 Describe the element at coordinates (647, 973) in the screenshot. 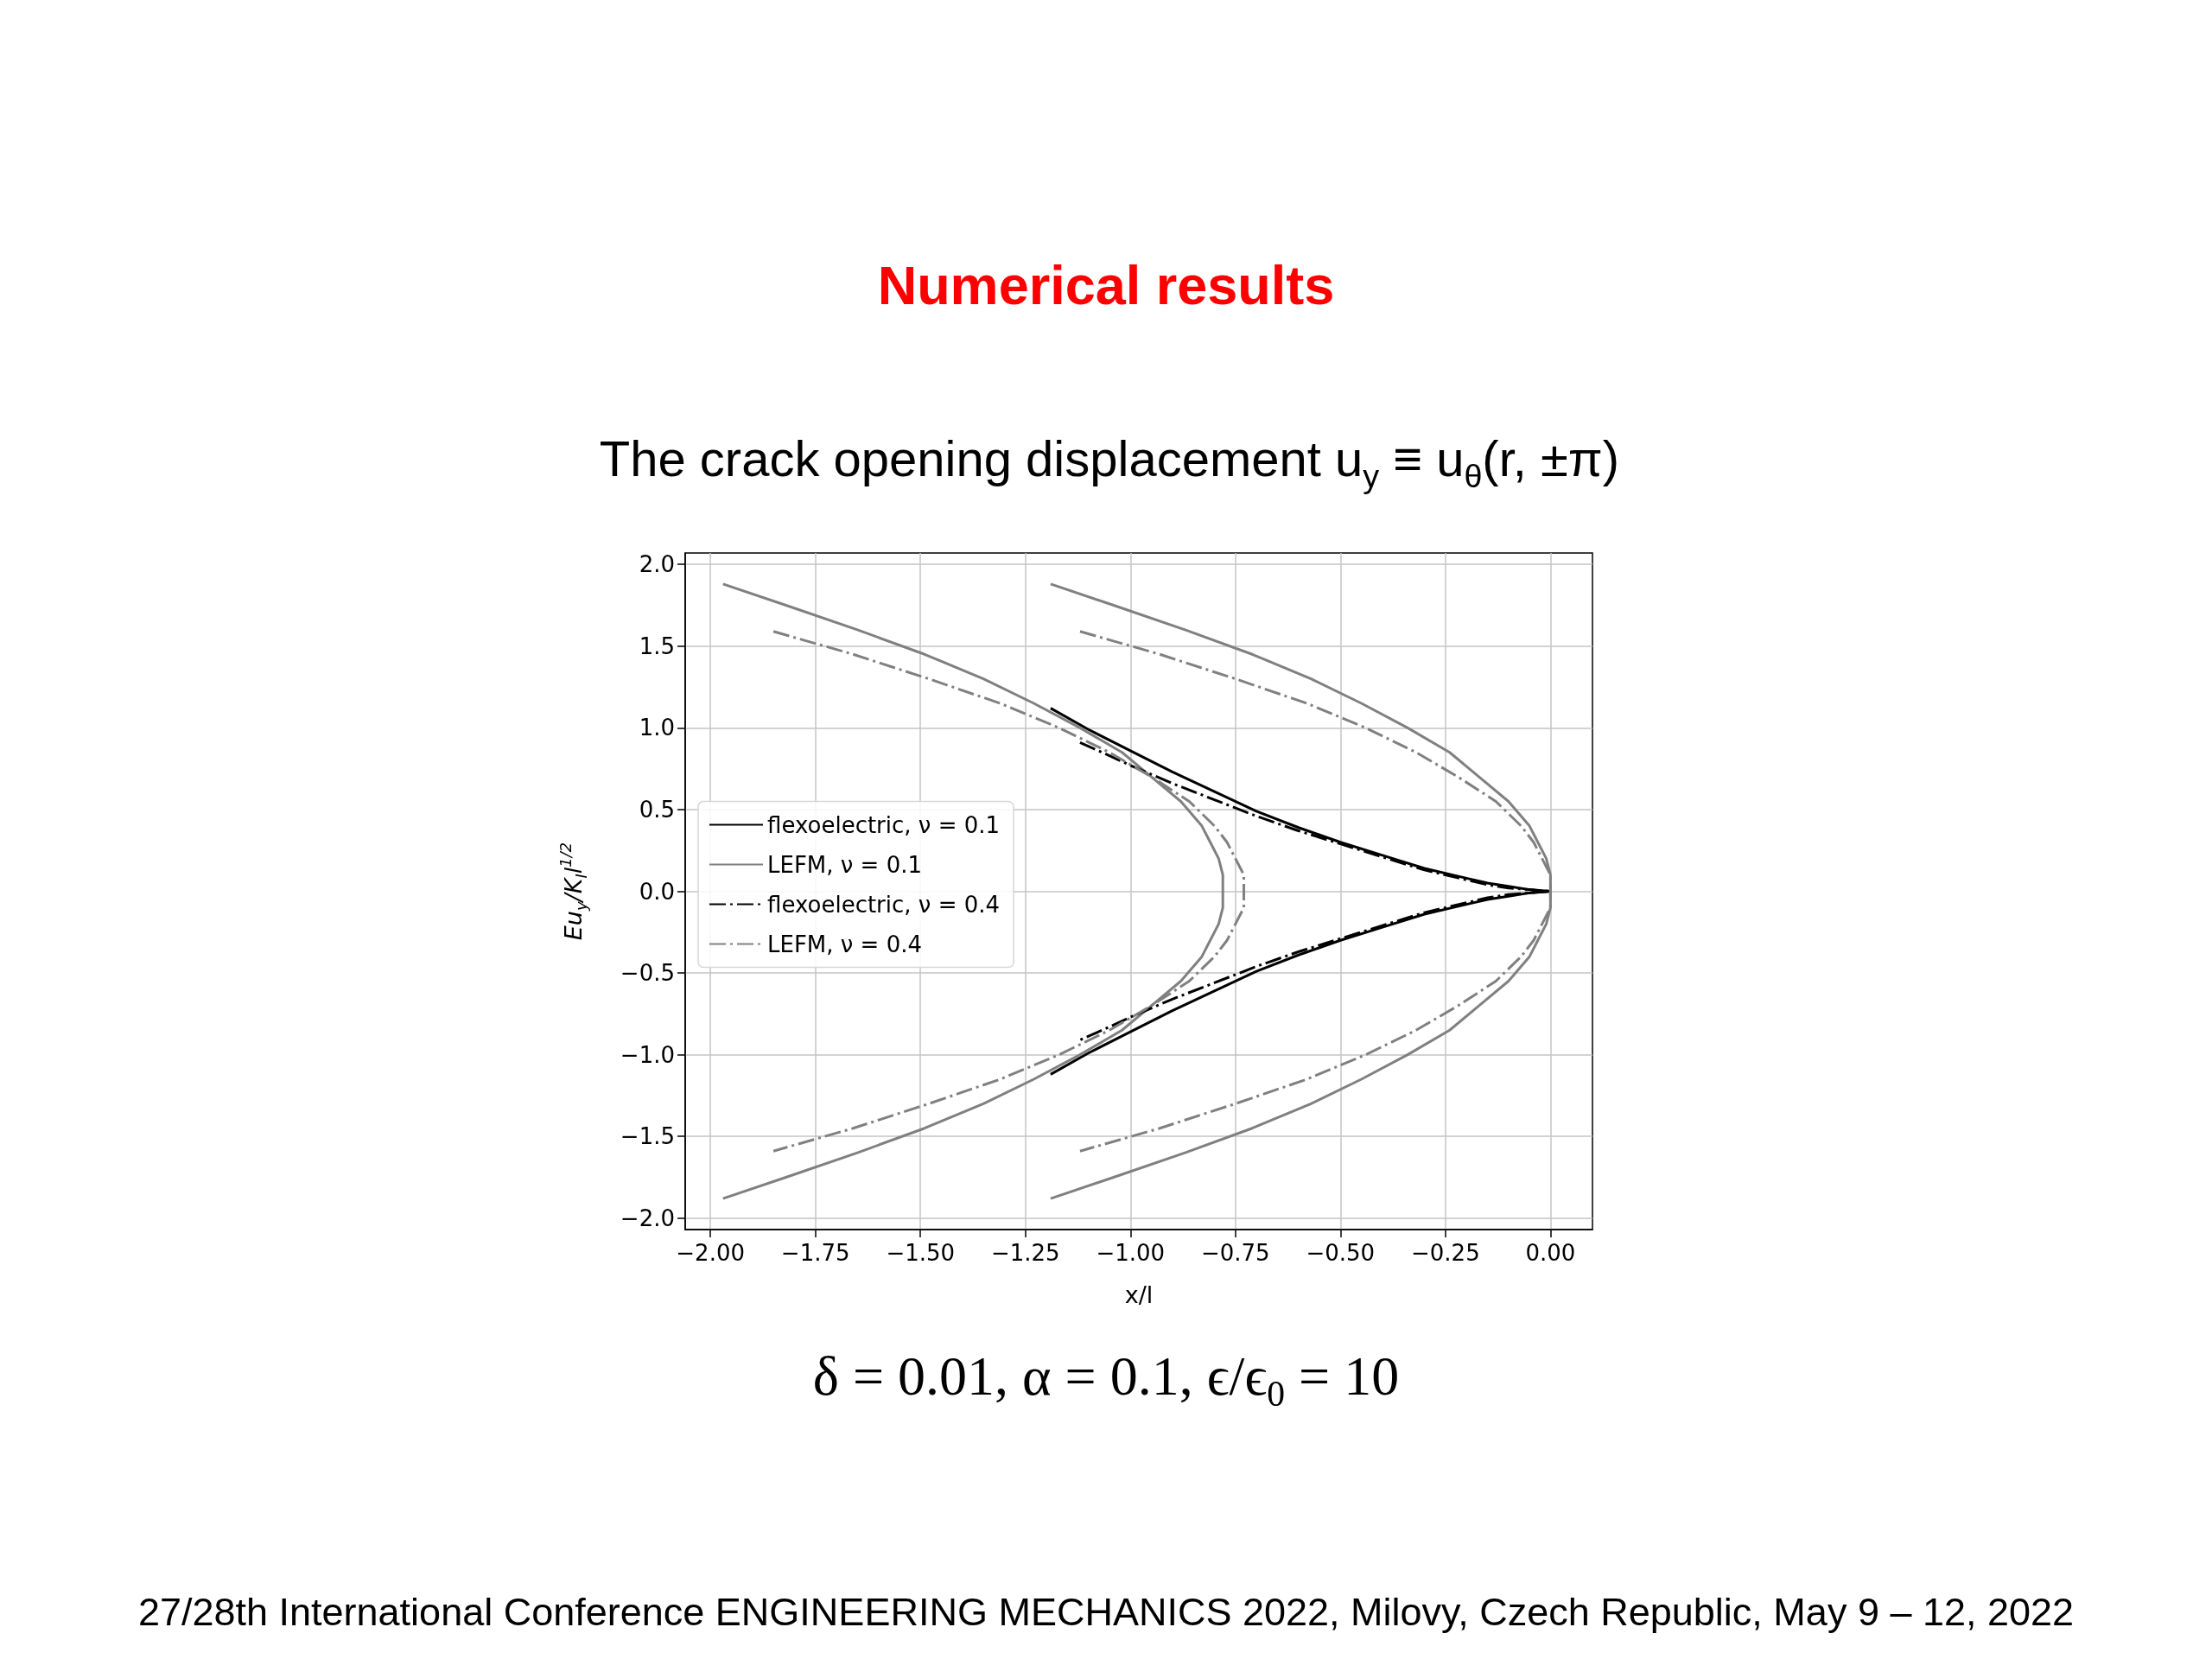

I see `y-tick-label: −0.5` at that location.